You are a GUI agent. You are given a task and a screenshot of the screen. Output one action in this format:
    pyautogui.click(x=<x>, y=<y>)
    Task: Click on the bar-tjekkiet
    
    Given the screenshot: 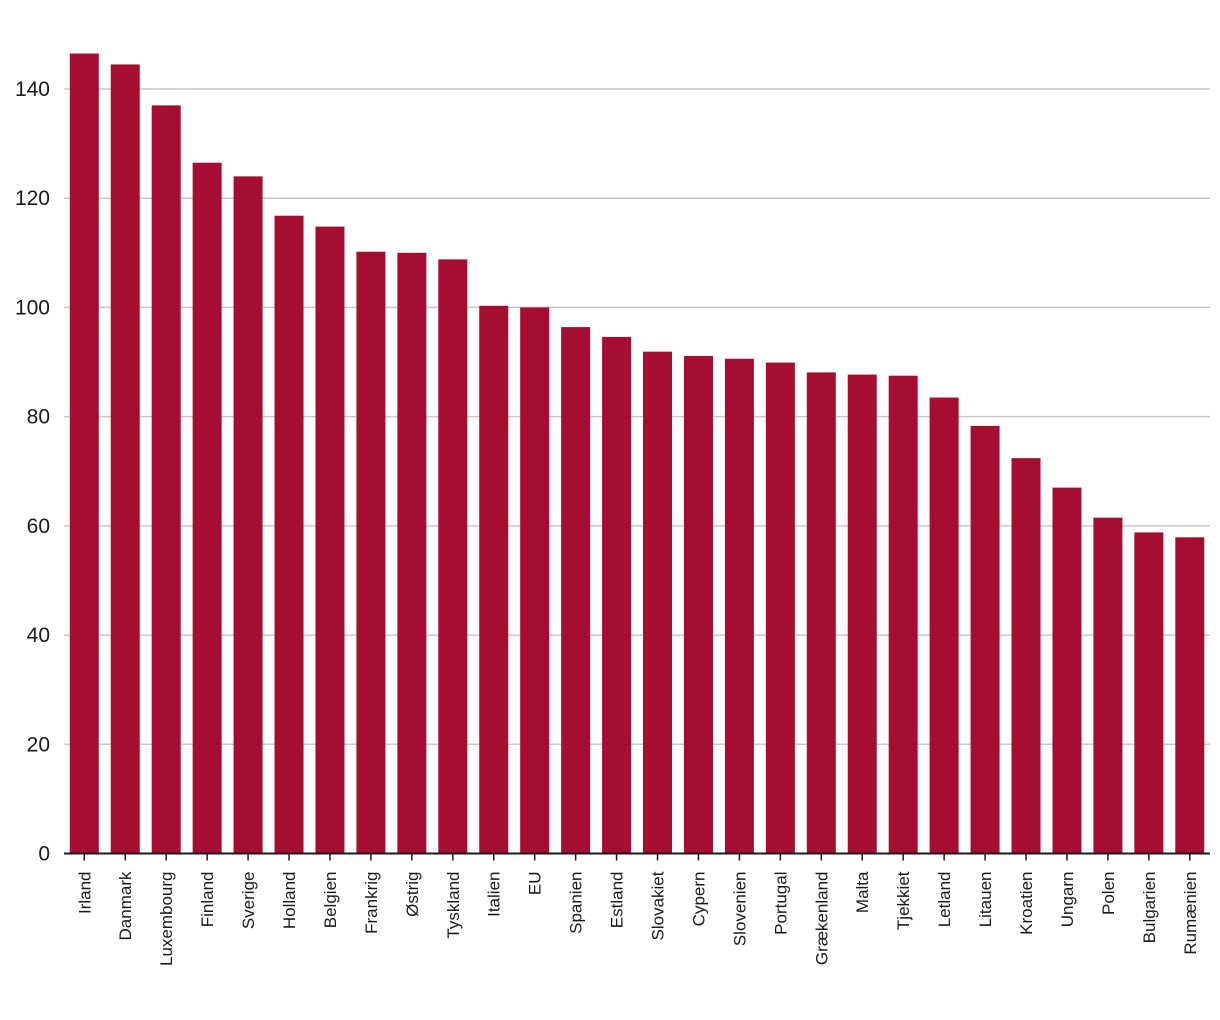 What is the action you would take?
    pyautogui.click(x=903, y=614)
    